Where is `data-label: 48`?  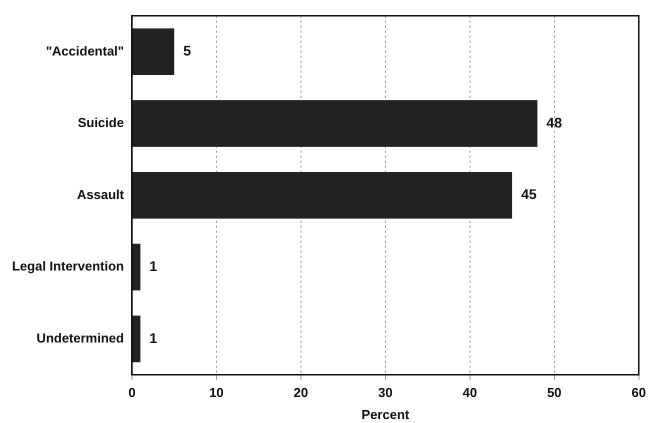
data-label: 48 is located at coordinates (554, 122).